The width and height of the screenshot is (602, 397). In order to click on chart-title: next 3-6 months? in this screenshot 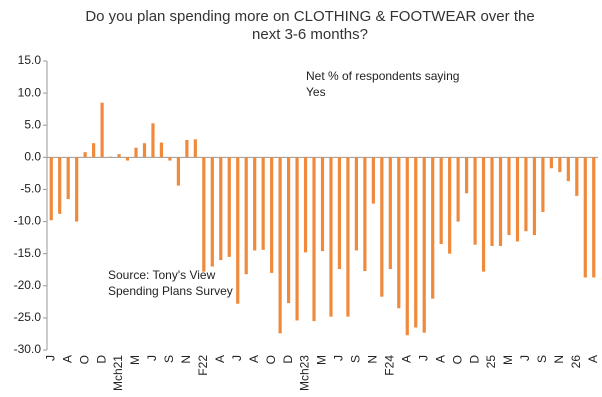, I will do `click(310, 34)`.